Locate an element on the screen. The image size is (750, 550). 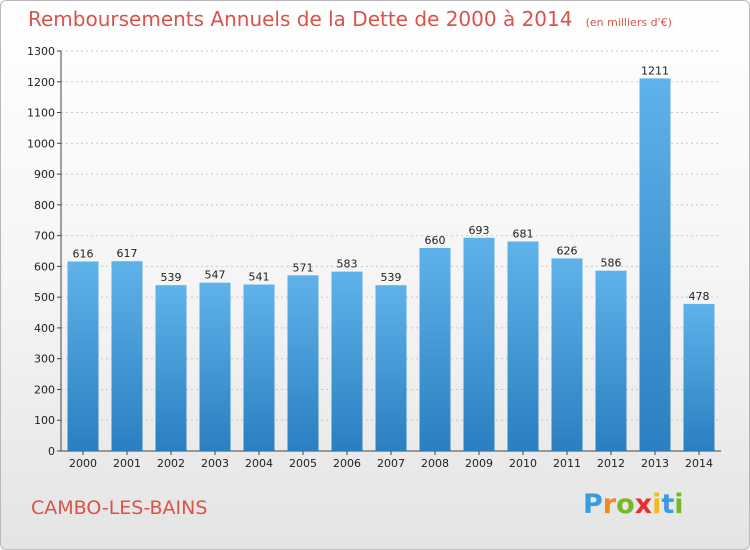
y-tick-label: 800 is located at coordinates (44, 205).